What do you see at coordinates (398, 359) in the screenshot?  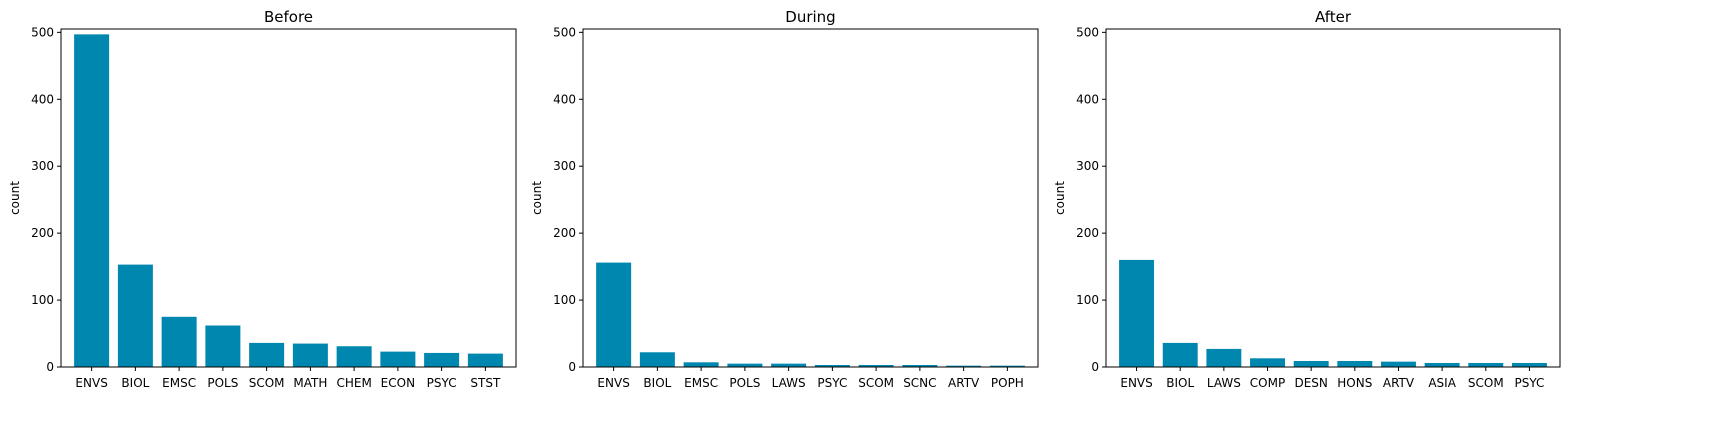 I see `bar-econ` at bounding box center [398, 359].